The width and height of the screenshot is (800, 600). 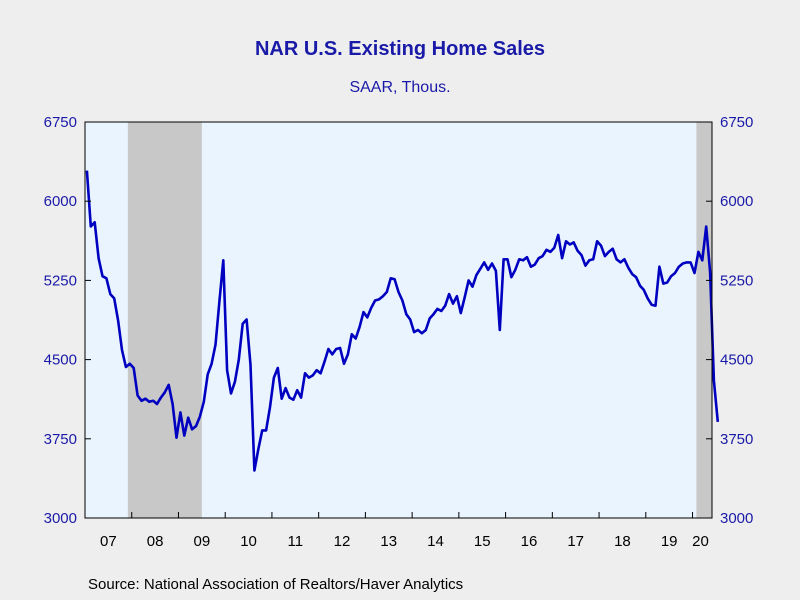 What do you see at coordinates (296, 541) in the screenshot?
I see `x-tick-label: 11` at bounding box center [296, 541].